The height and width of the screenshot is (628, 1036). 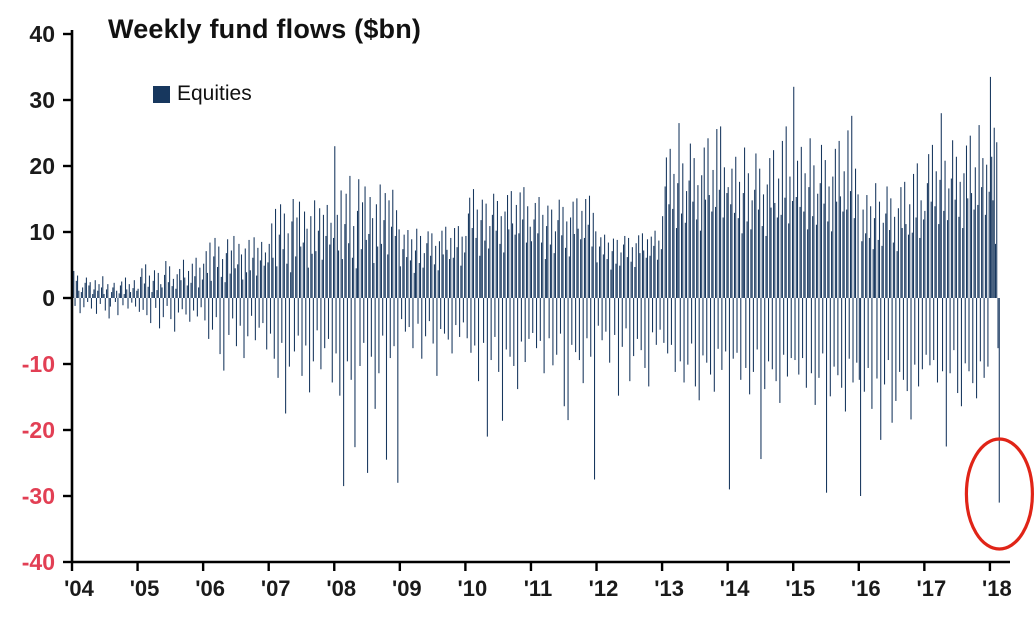 What do you see at coordinates (38, 562) in the screenshot?
I see `y-tick-label: -40` at bounding box center [38, 562].